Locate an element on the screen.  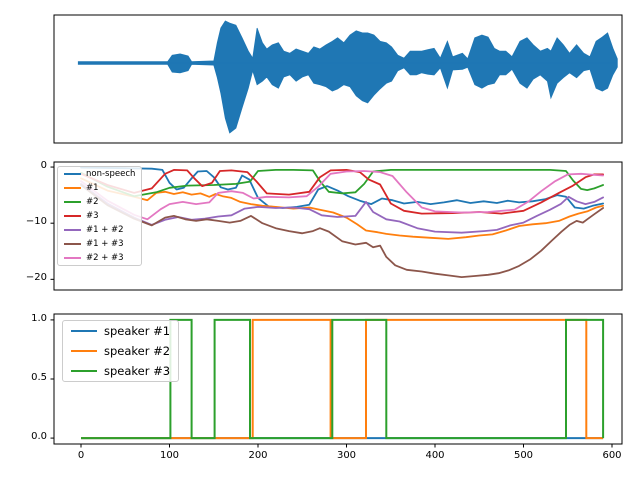
legend-item: #3 is located at coordinates (99, 216).